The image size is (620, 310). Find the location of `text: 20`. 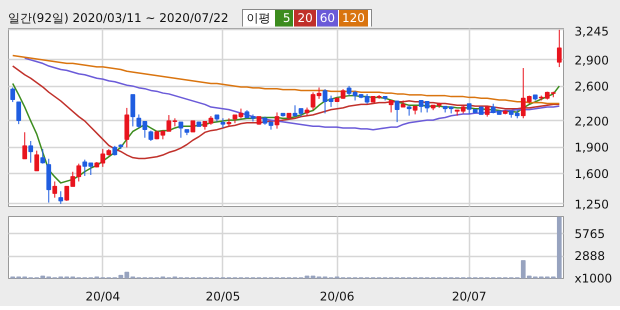

text: 20 is located at coordinates (305, 19).